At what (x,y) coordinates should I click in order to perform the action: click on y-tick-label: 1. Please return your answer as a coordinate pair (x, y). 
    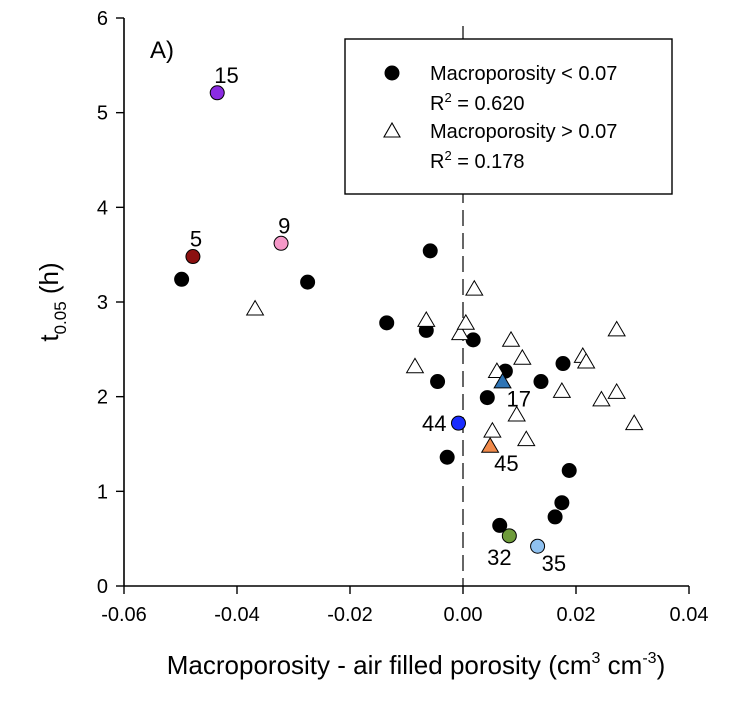
    Looking at the image, I should click on (102, 492).